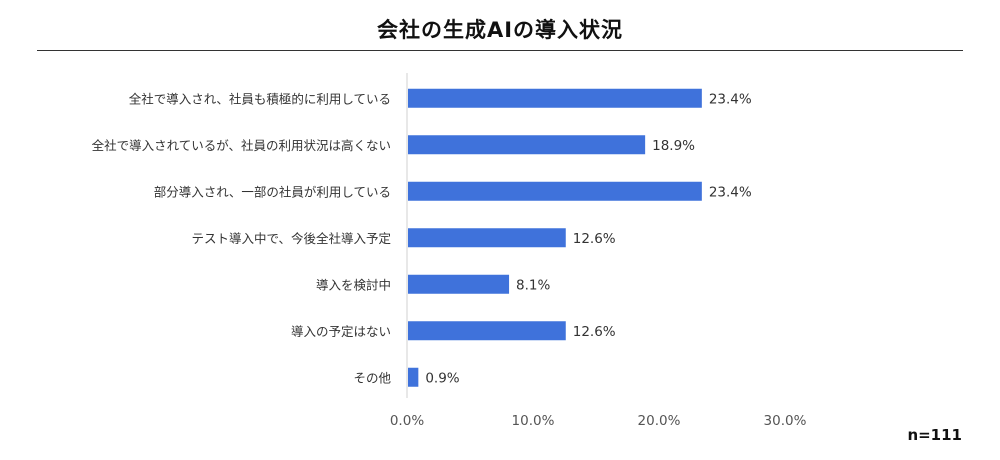 The width and height of the screenshot is (1000, 460). I want to click on value-label: 8.1%, so click(533, 285).